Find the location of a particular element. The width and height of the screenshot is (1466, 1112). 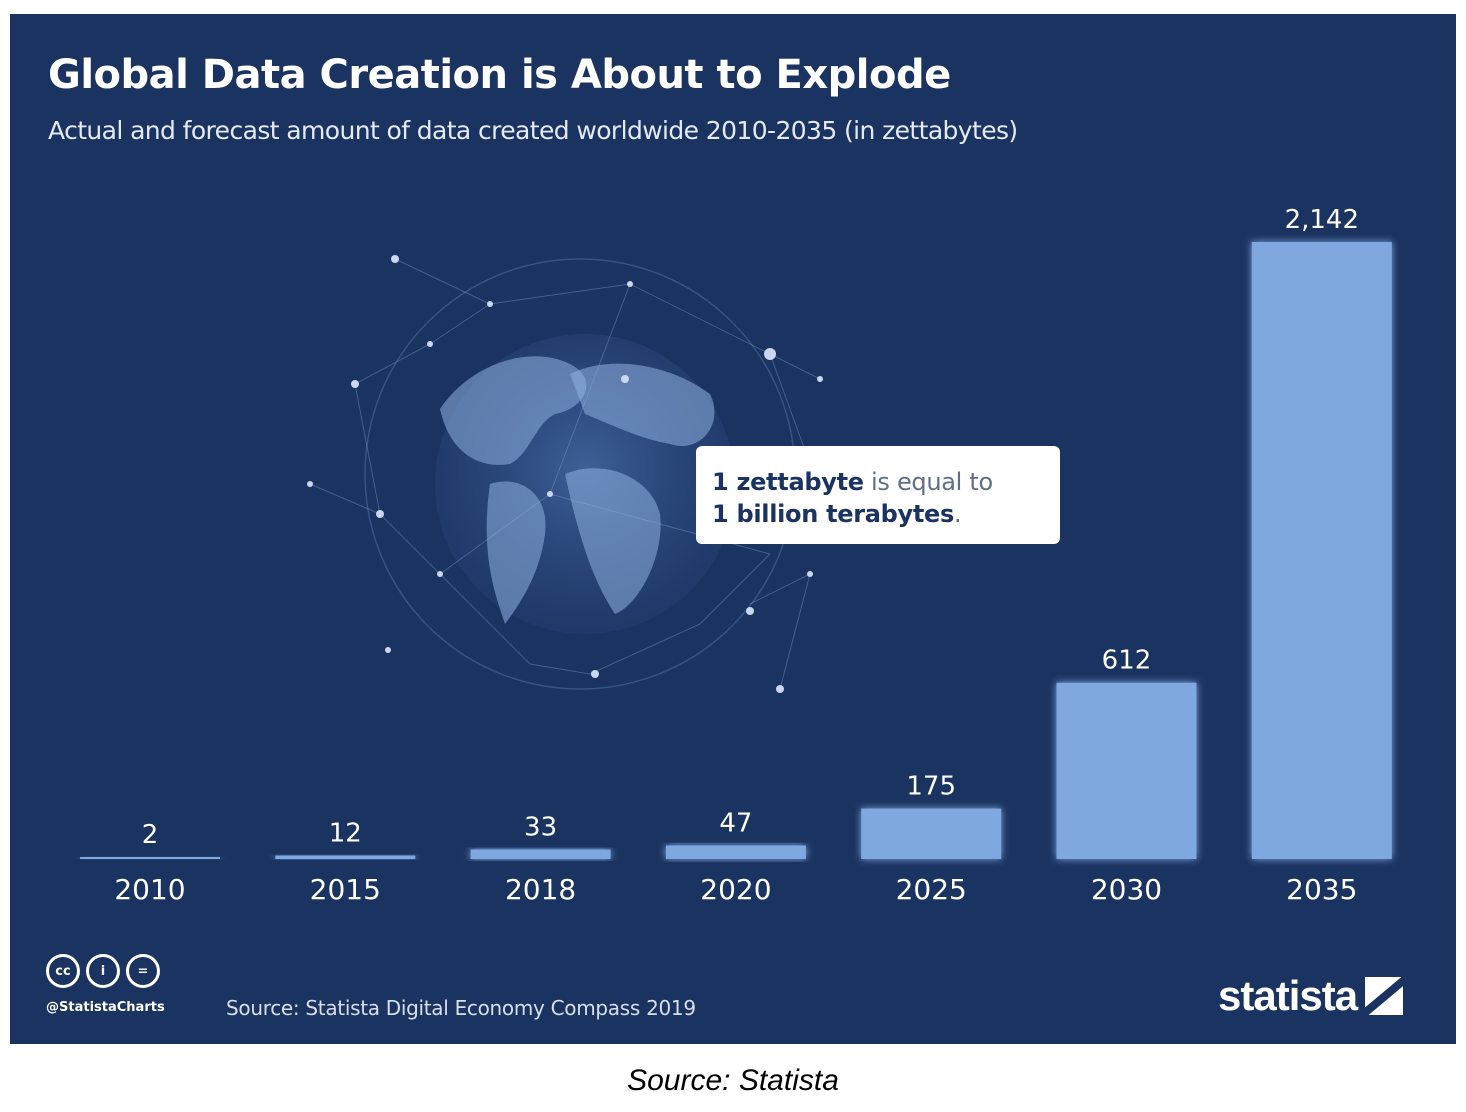

callout-line-1: 1 zettabyte is equal to is located at coordinates (886, 482).